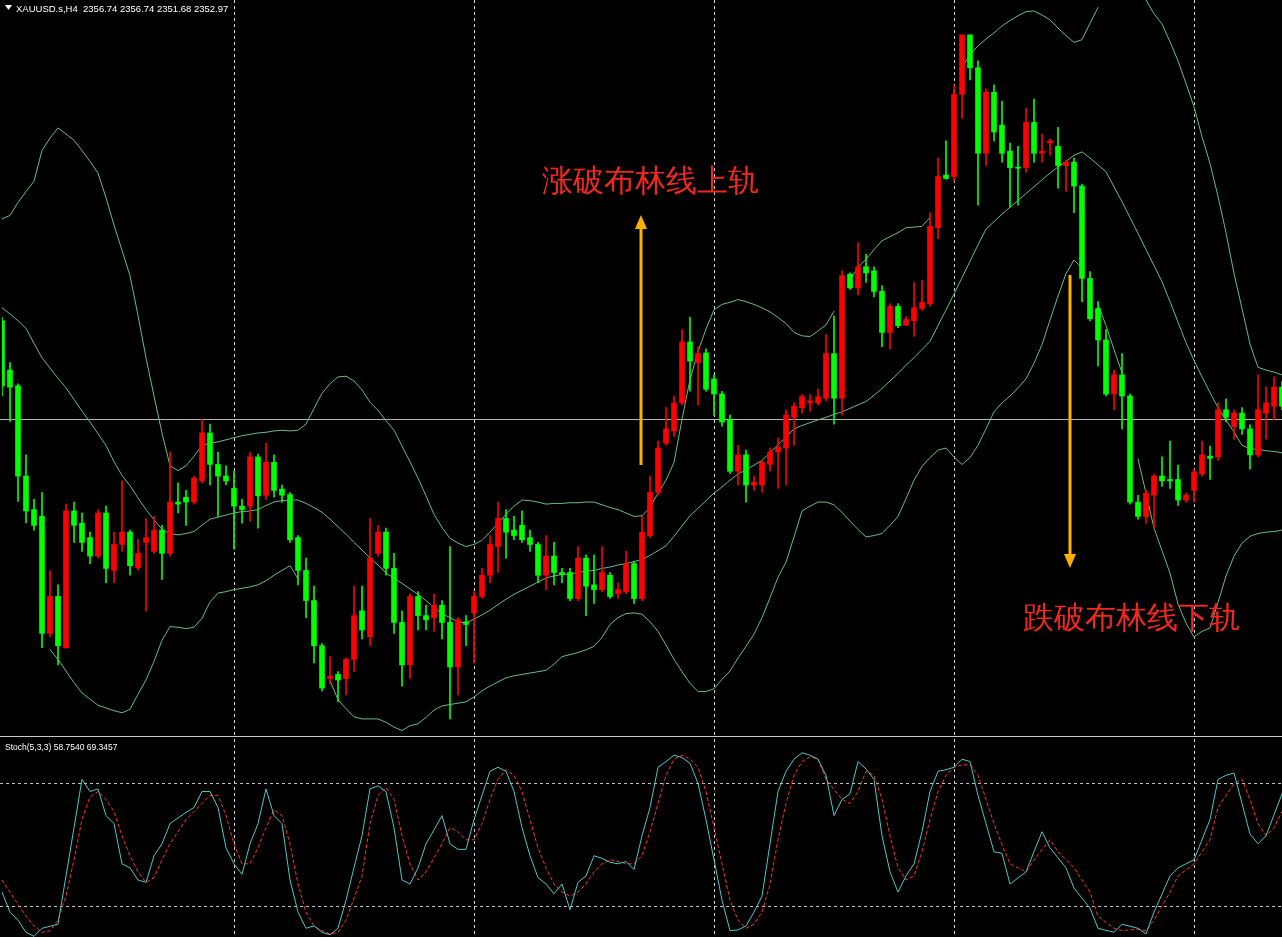 Image resolution: width=1282 pixels, height=937 pixels. Describe the element at coordinates (61, 747) in the screenshot. I see `chart-title: Stoch(5,3,3) 58.7540 69.3457` at that location.